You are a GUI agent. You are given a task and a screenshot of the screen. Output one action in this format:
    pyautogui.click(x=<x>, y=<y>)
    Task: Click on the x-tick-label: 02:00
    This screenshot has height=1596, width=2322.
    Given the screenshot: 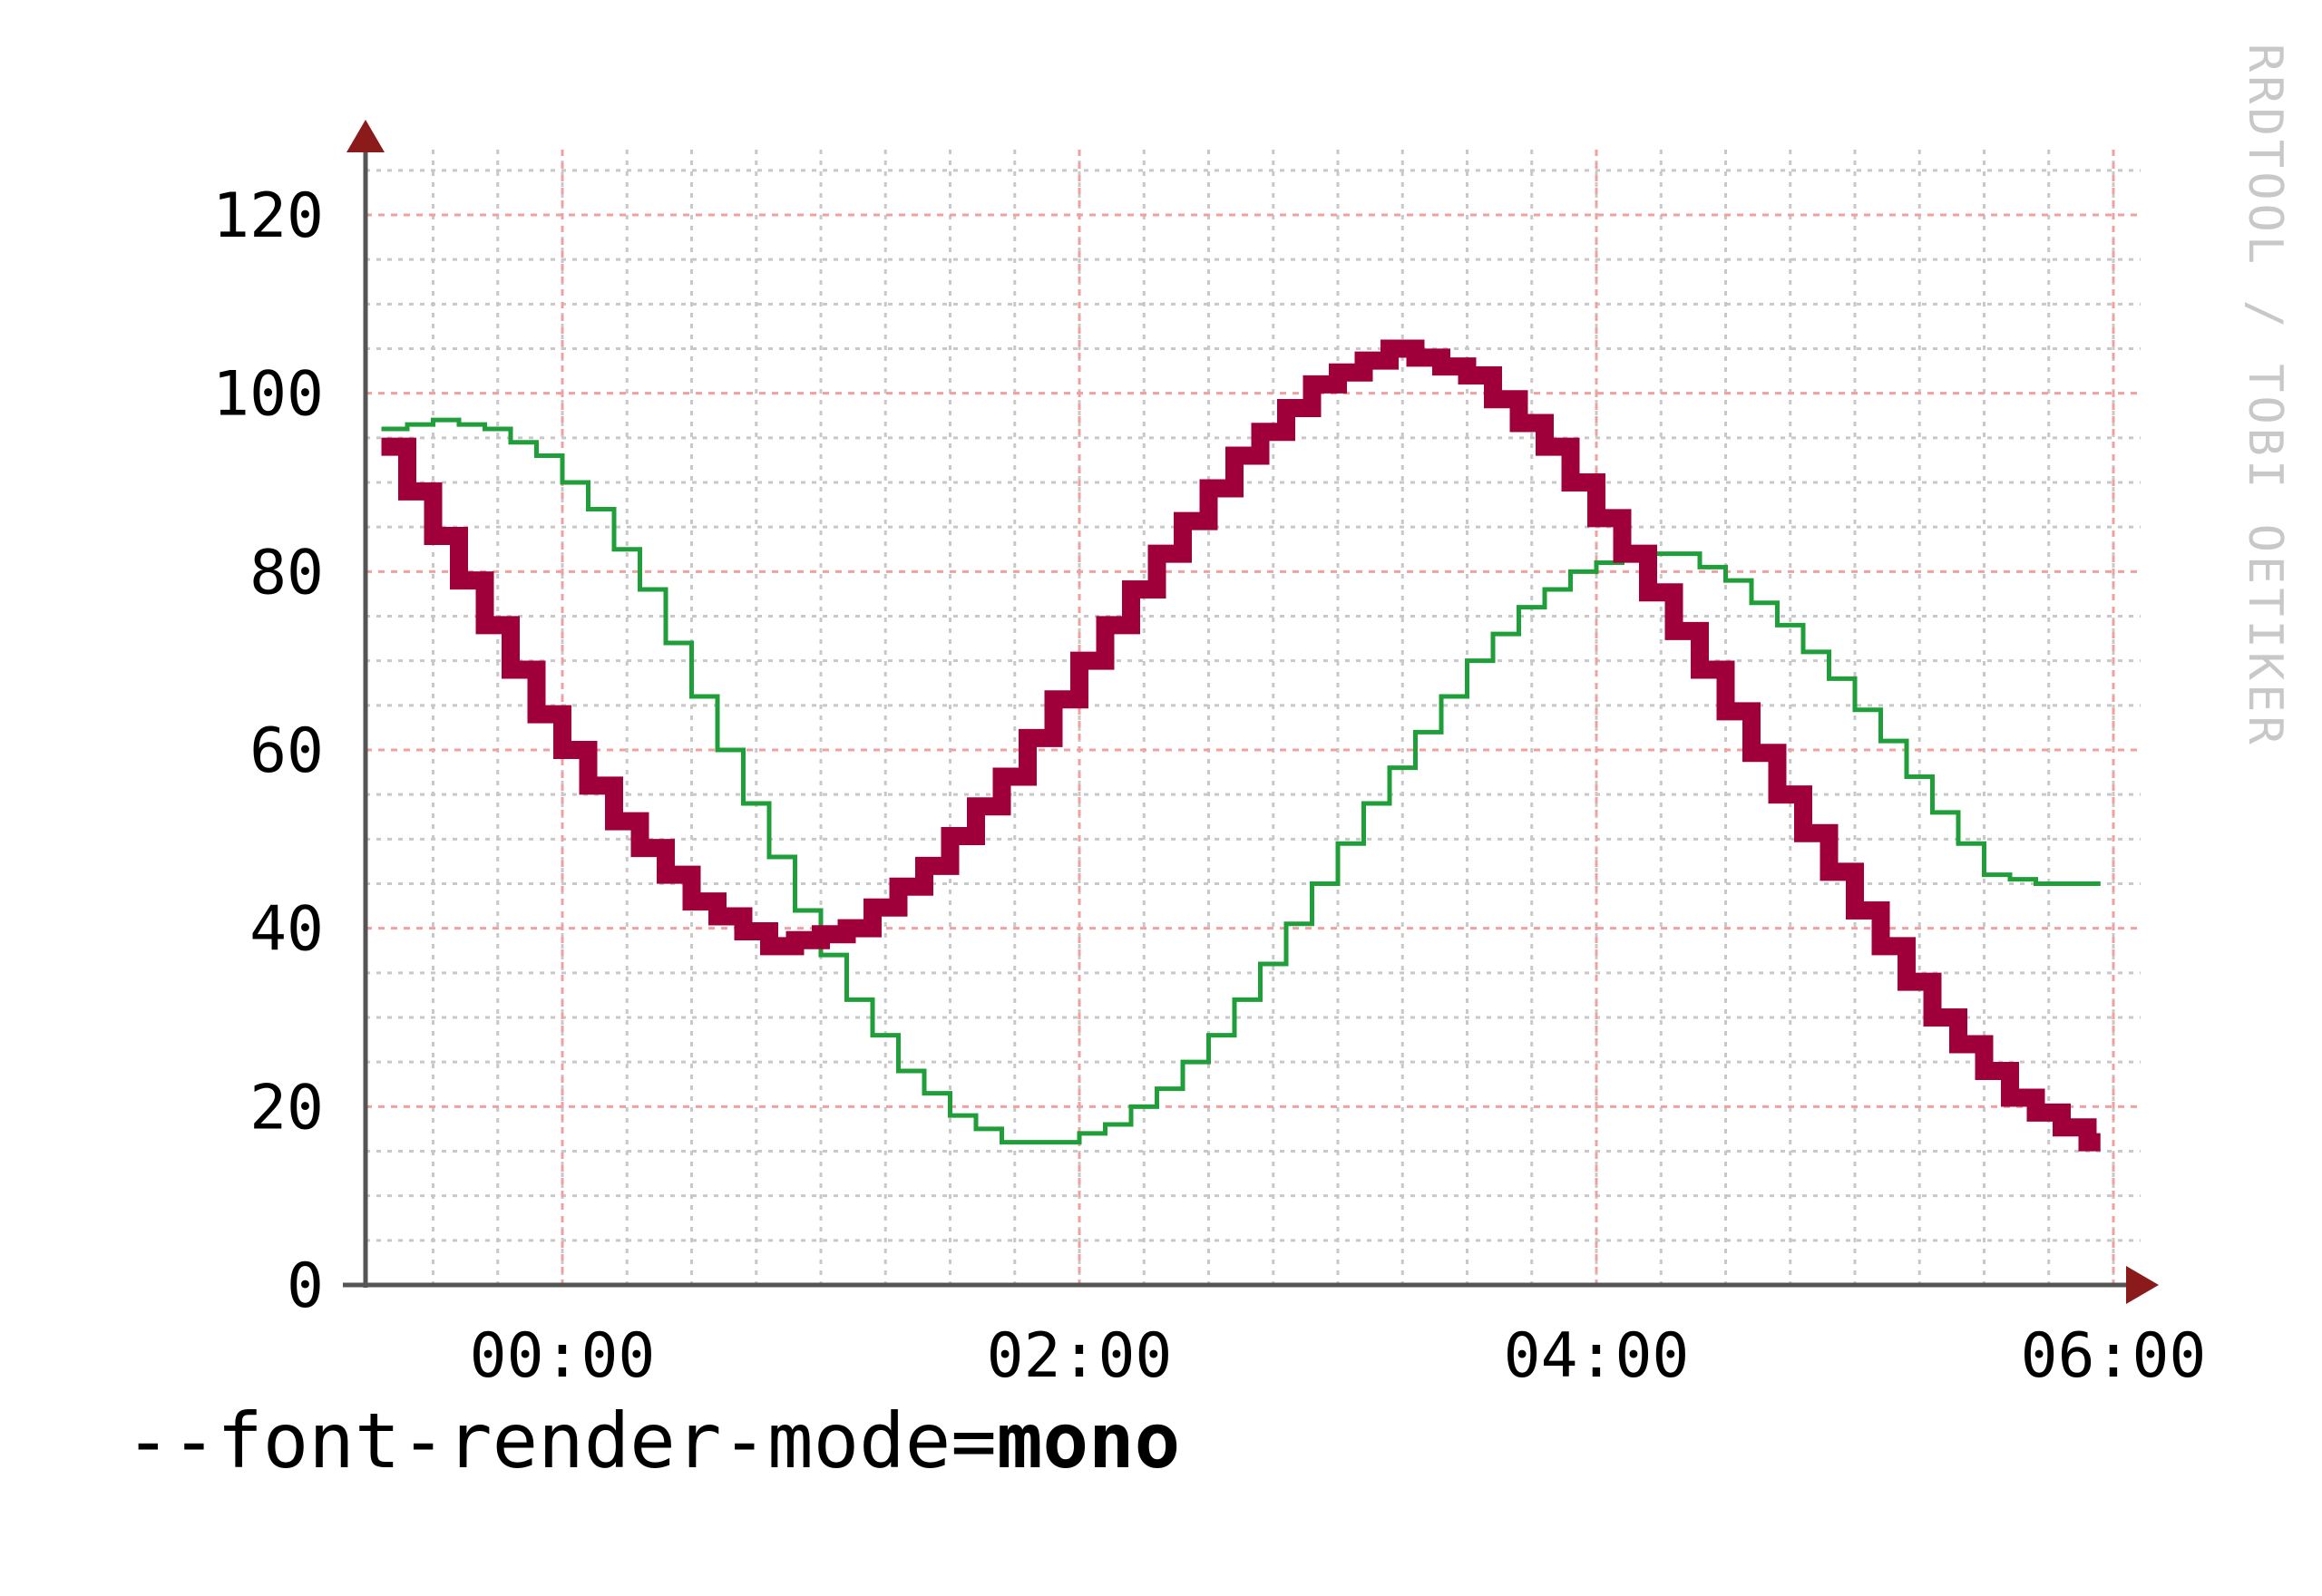 What is the action you would take?
    pyautogui.click(x=1080, y=1356)
    